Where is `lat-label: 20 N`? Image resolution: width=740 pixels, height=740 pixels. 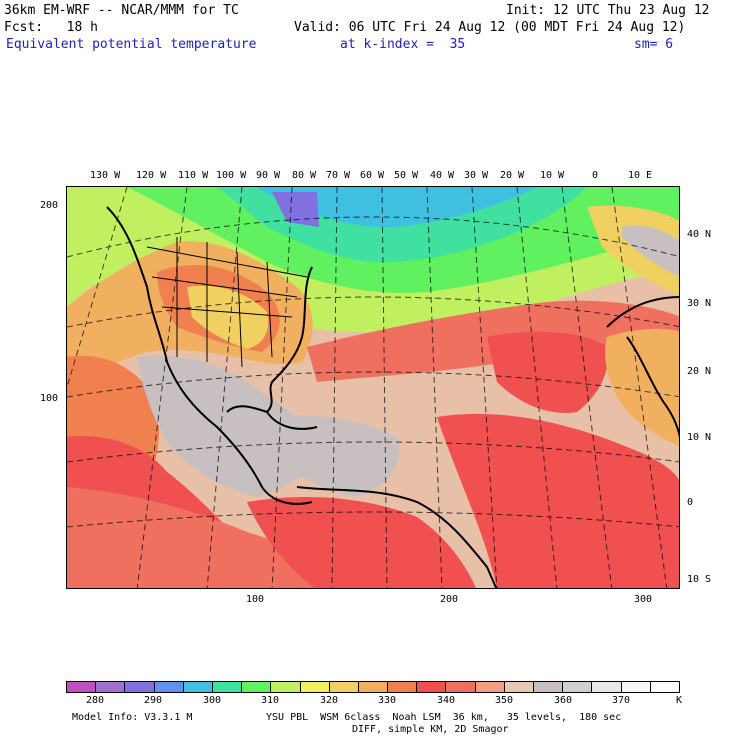 lat-label: 20 N is located at coordinates (699, 371).